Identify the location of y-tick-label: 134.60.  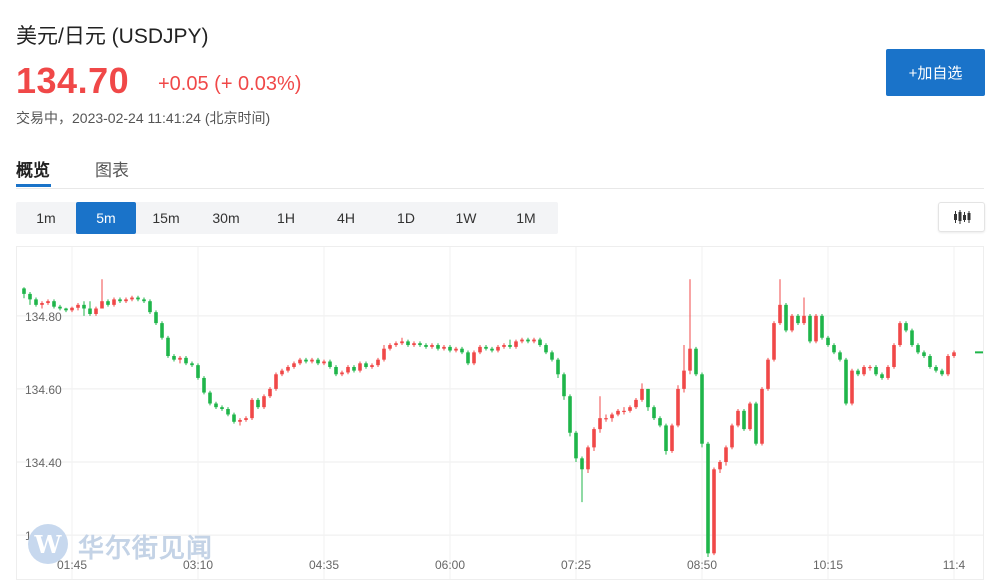
(43, 390).